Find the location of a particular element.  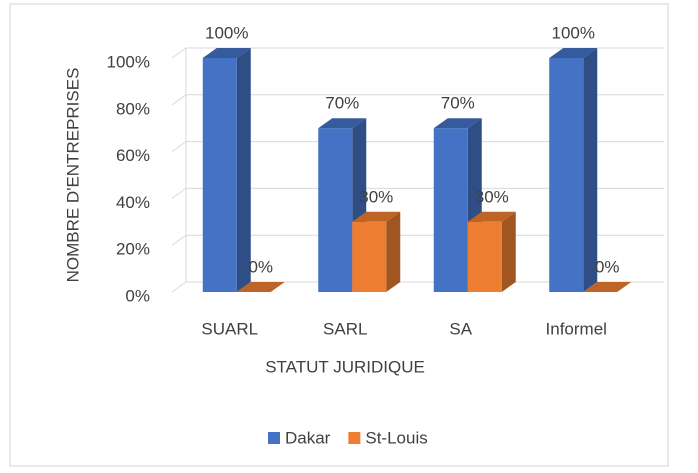

y-tick-label: 40% is located at coordinates (133, 202).